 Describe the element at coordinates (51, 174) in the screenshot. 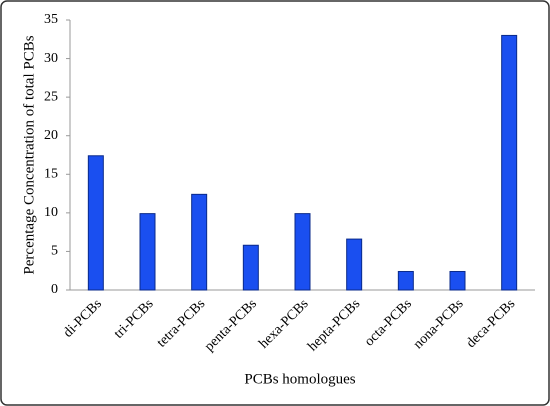

I see `y-tick-label: 15` at that location.